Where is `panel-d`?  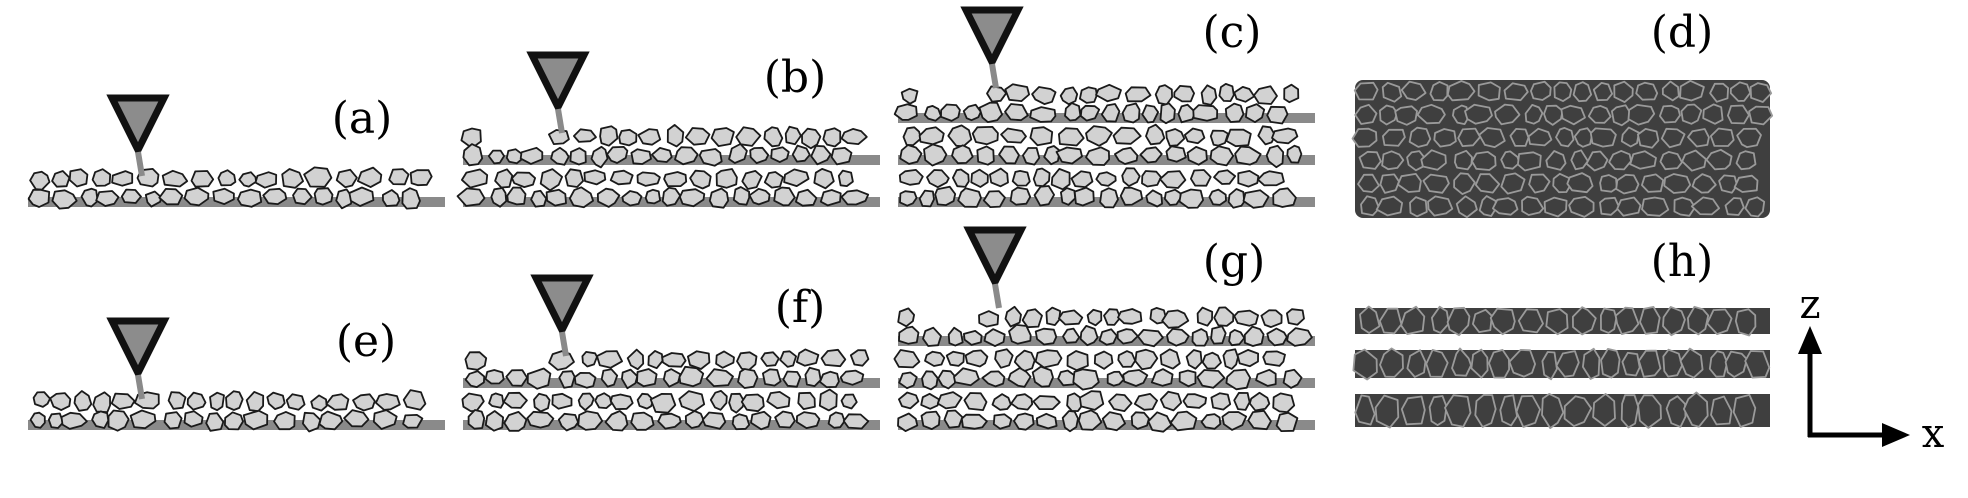 panel-d is located at coordinates (1562, 149).